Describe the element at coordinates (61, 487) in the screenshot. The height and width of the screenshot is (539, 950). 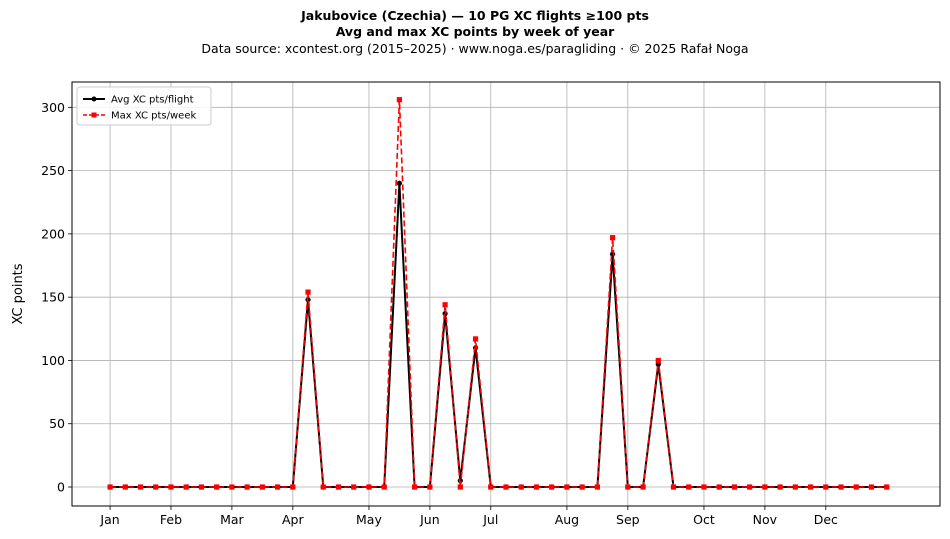
I see `y-tick-label: 0` at that location.